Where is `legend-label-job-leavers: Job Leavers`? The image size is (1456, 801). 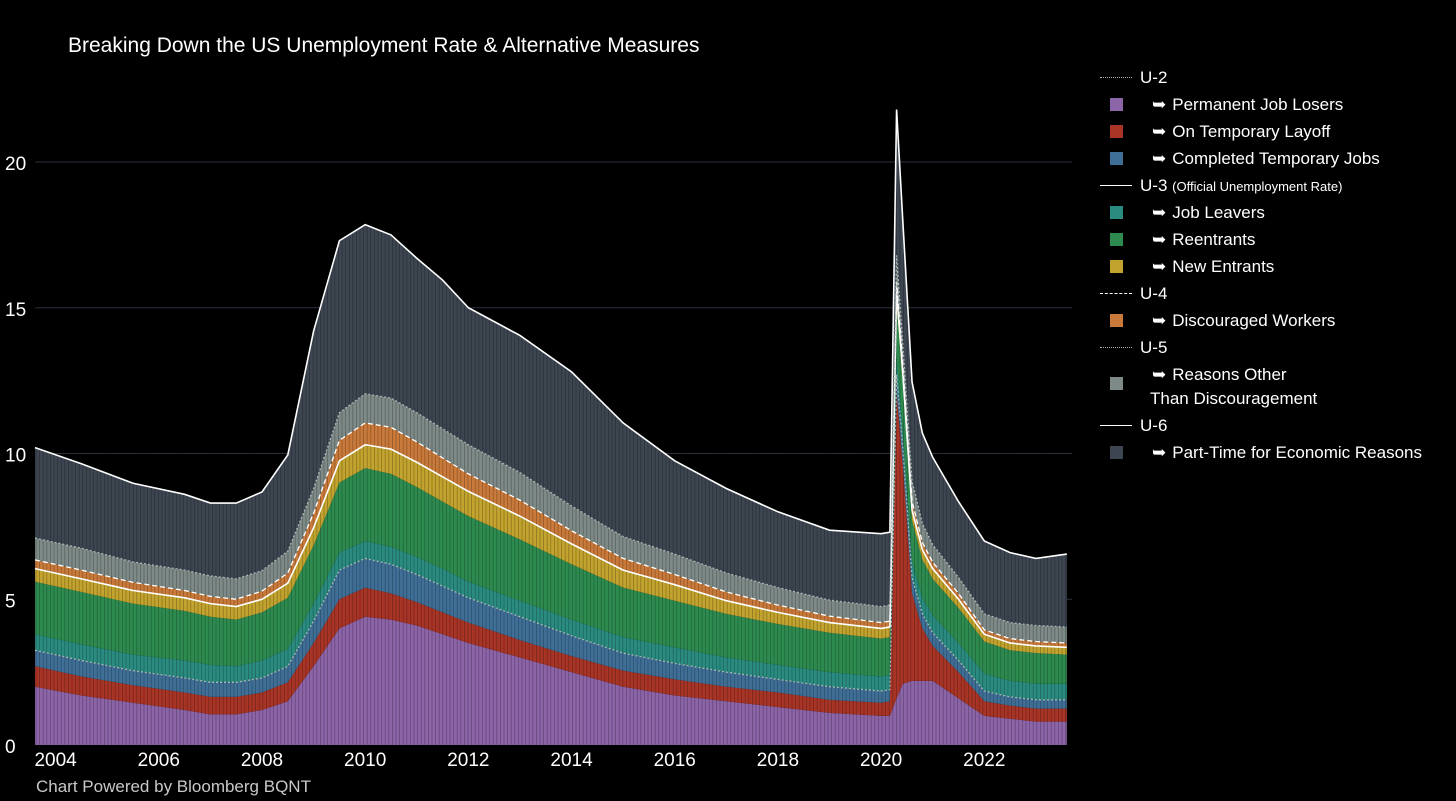 legend-label-job-leavers: Job Leavers is located at coordinates (1218, 212).